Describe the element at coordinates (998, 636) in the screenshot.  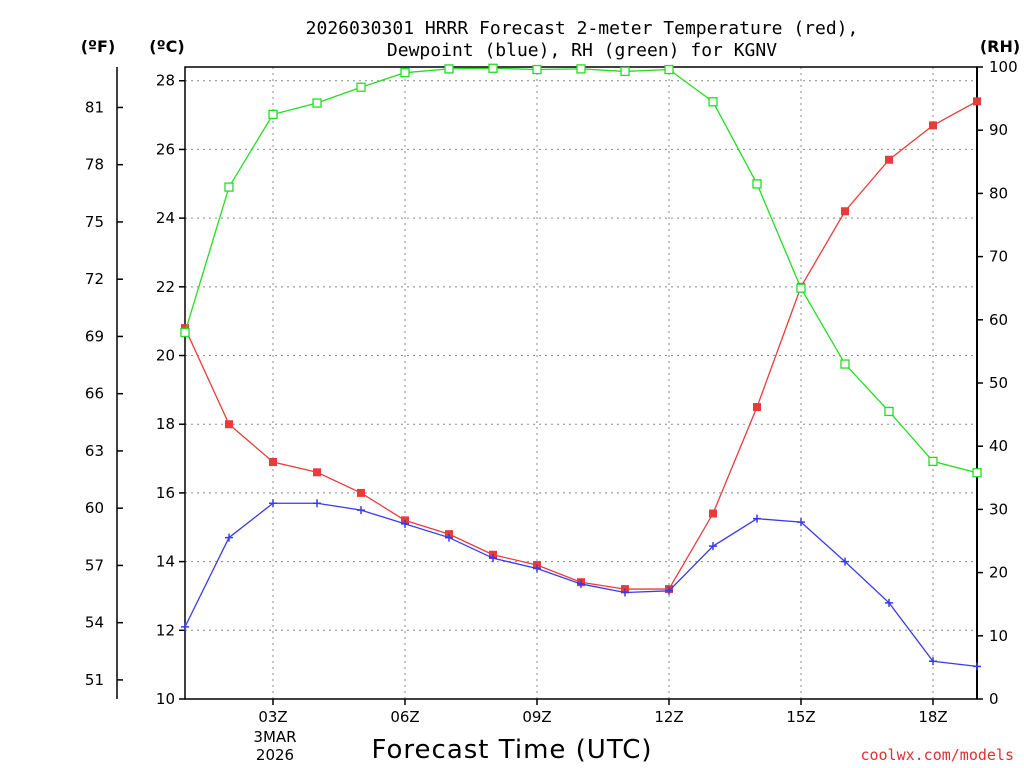
I see `rh-tick-label: 10` at that location.